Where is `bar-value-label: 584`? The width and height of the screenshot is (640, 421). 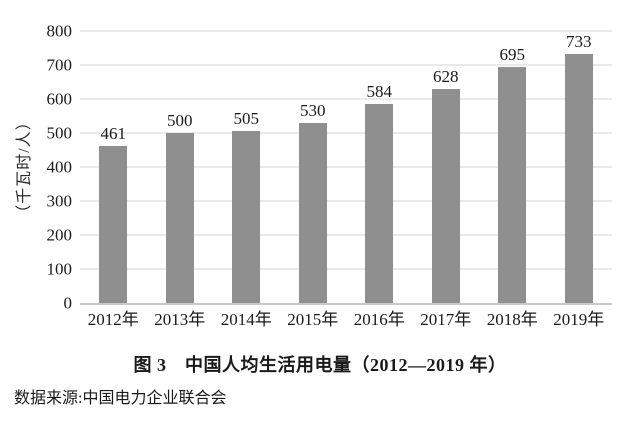 bar-value-label: 584 is located at coordinates (379, 92).